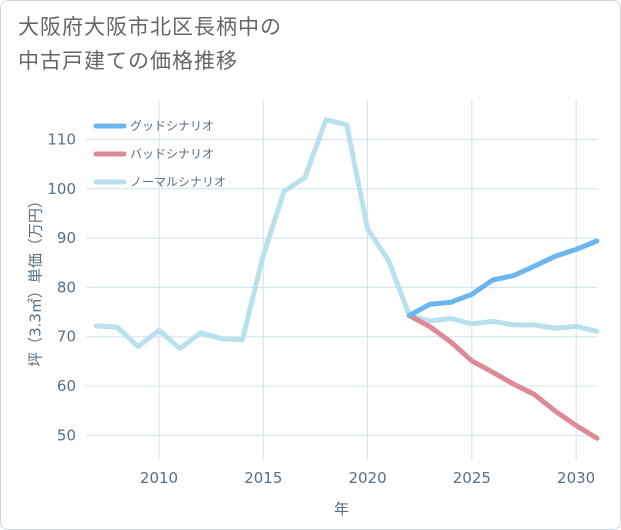 Image resolution: width=621 pixels, height=530 pixels. What do you see at coordinates (128, 61) in the screenshot?
I see `chart-title-line-2: 中古戸建ての価格推移` at bounding box center [128, 61].